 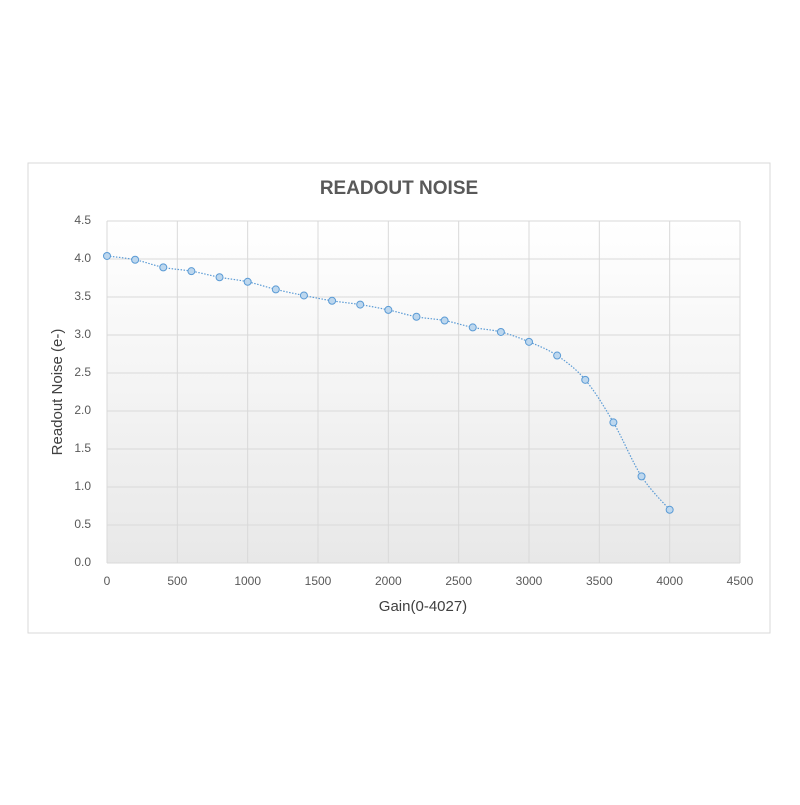 I want to click on x-tick-label: 2000, so click(x=388, y=581).